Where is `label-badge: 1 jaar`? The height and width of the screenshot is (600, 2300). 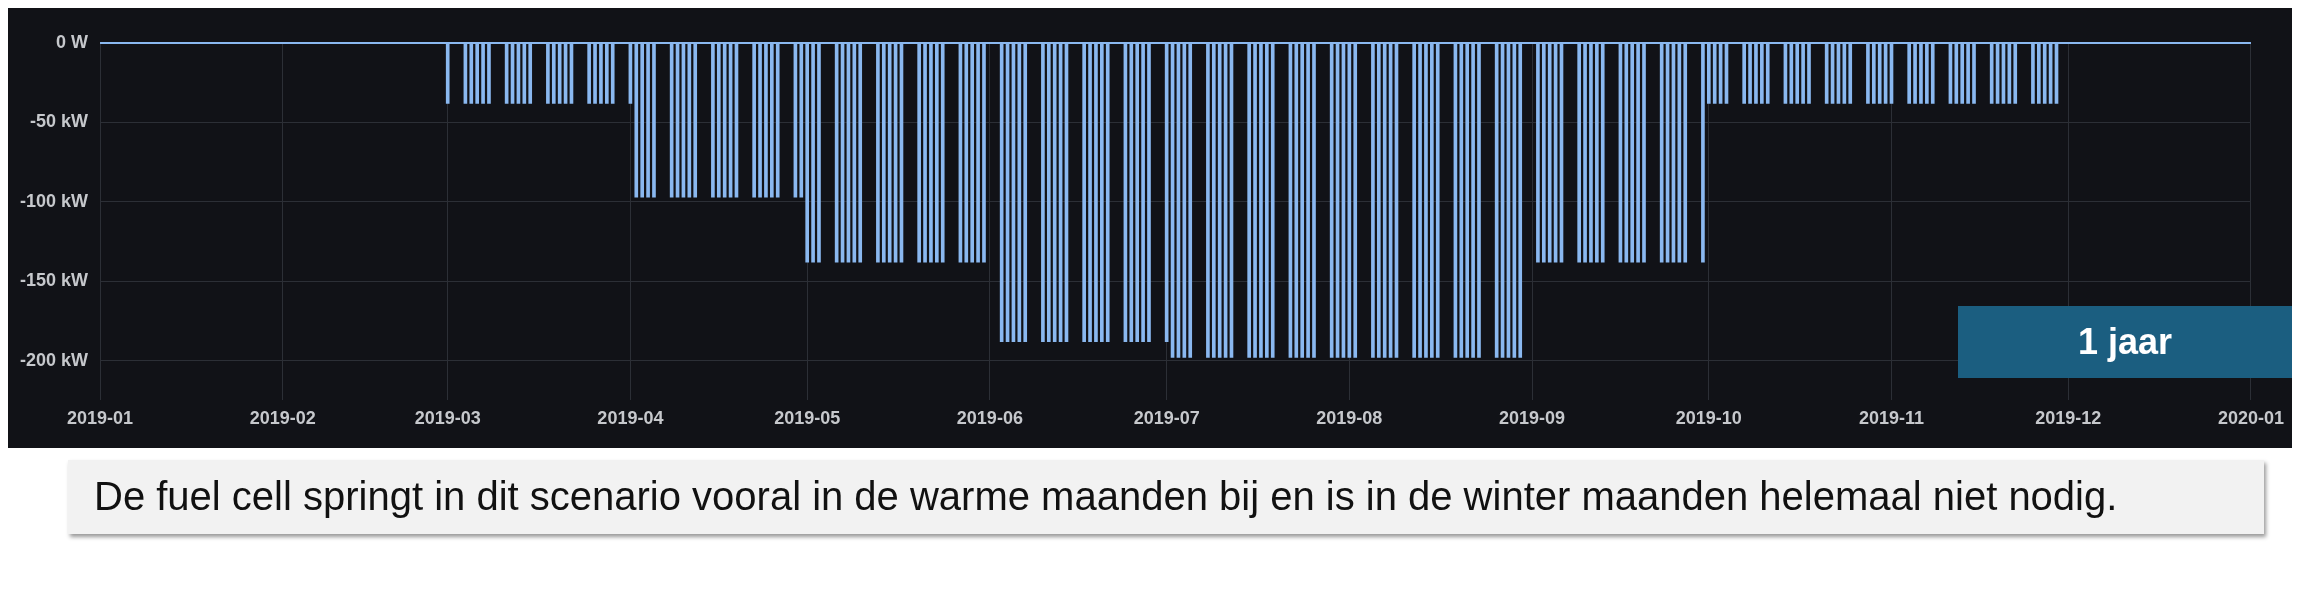
label-badge: 1 jaar is located at coordinates (2125, 342).